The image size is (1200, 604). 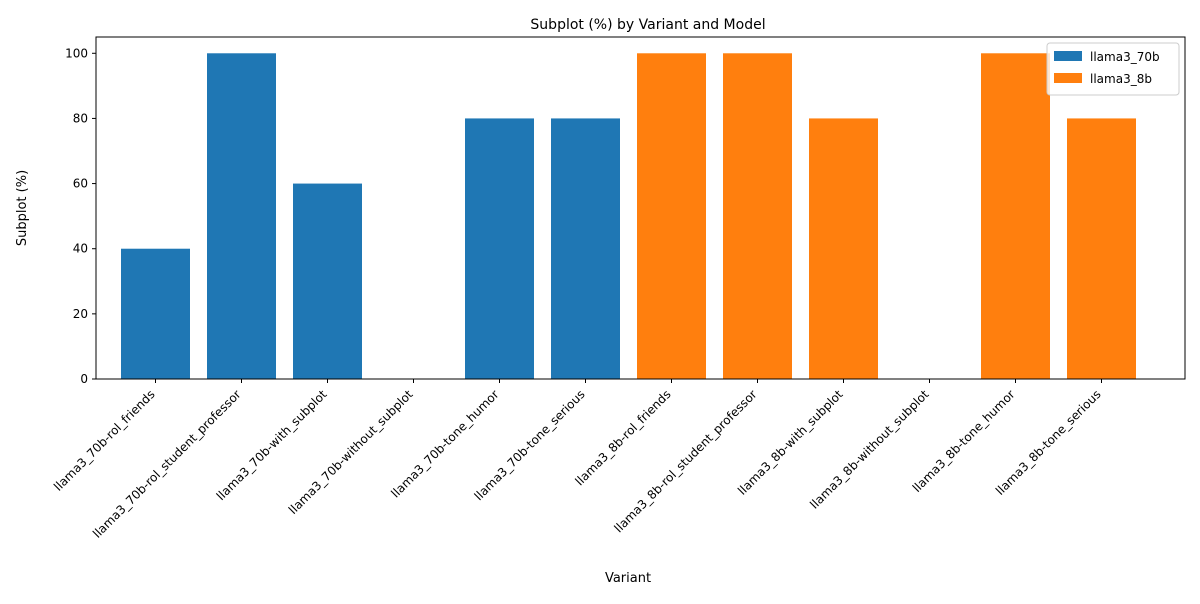 What do you see at coordinates (1068, 78) in the screenshot?
I see `legend-swatch-llama3_8b` at bounding box center [1068, 78].